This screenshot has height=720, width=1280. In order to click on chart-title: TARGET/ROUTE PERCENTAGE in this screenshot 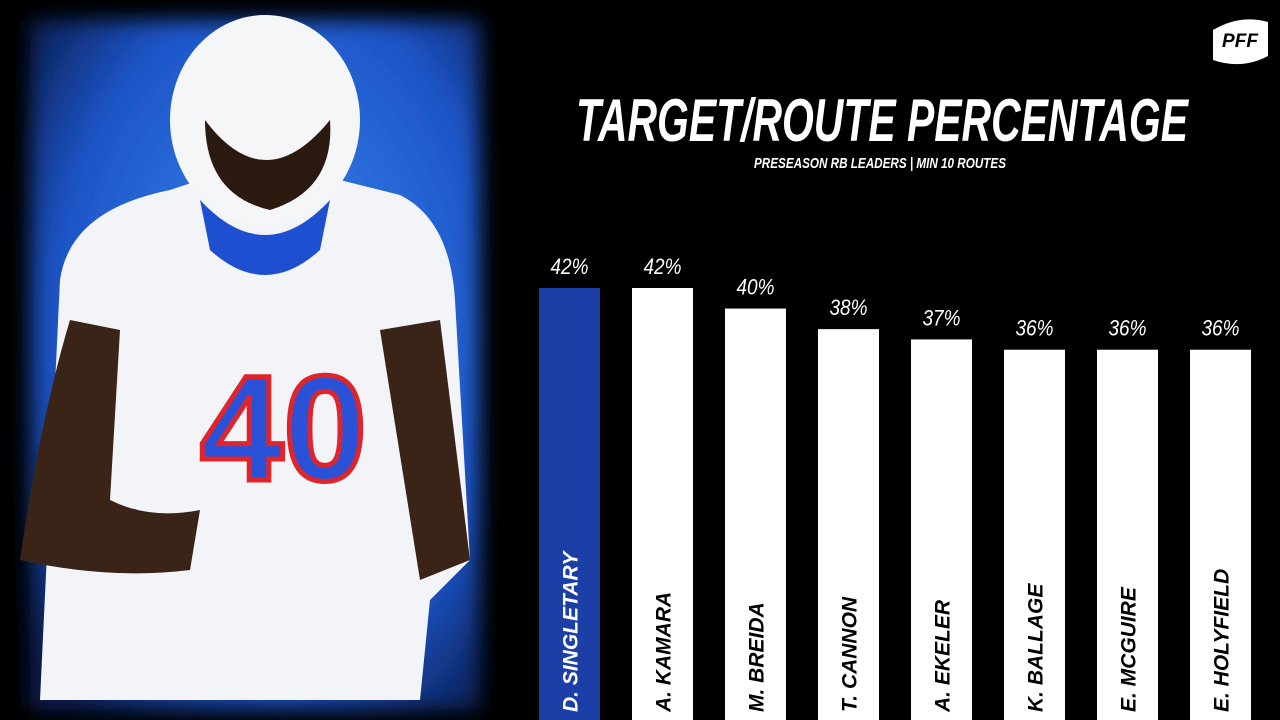, I will do `click(882, 120)`.